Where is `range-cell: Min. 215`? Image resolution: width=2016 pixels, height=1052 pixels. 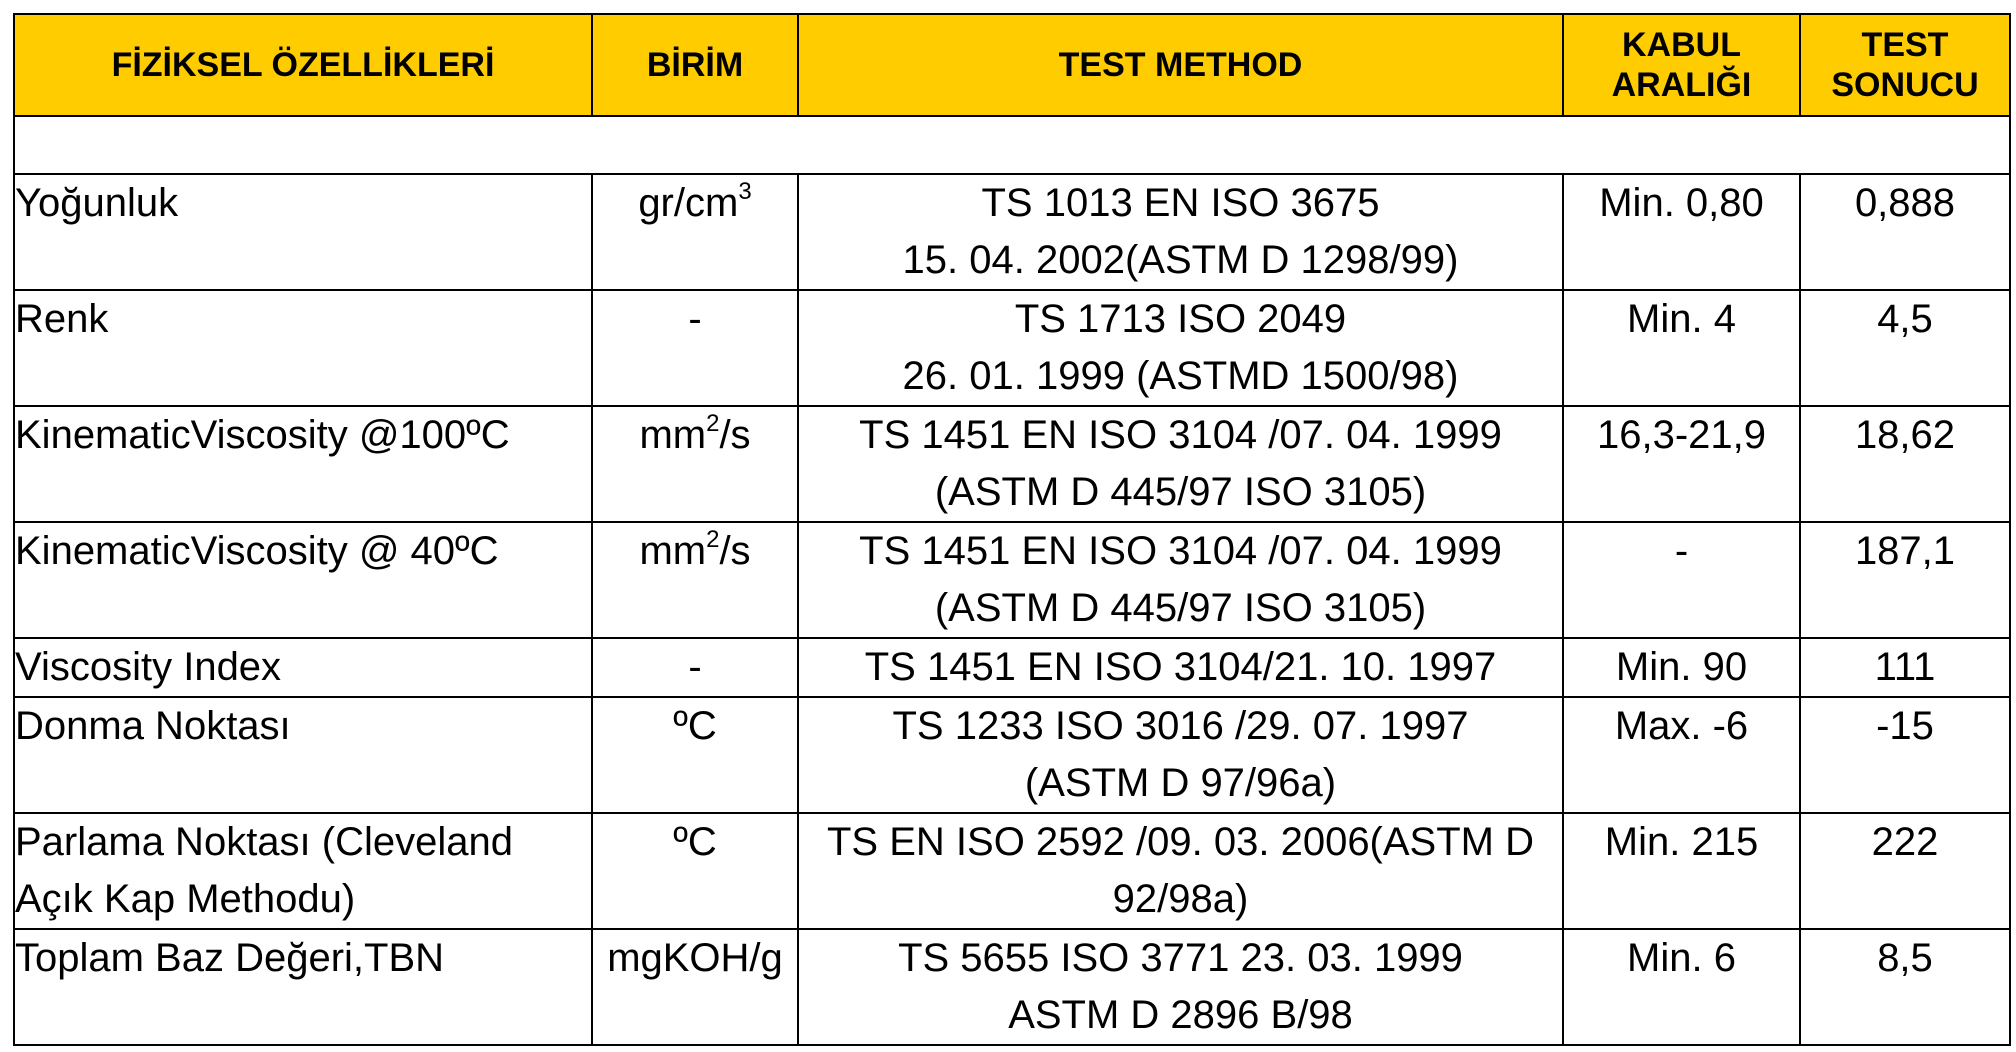 range-cell: Min. 215 is located at coordinates (1681, 871).